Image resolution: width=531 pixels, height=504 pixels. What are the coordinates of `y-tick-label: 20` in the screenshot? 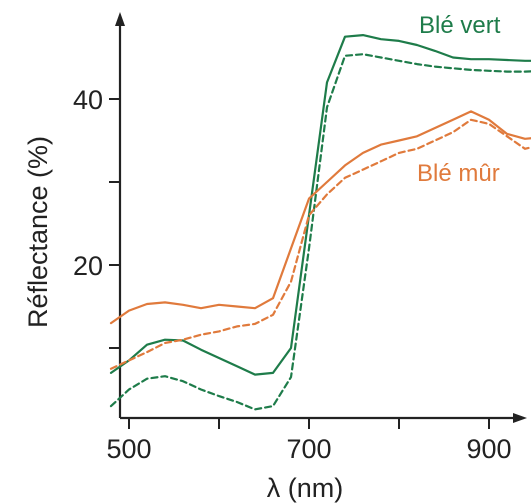 It's located at (88, 266).